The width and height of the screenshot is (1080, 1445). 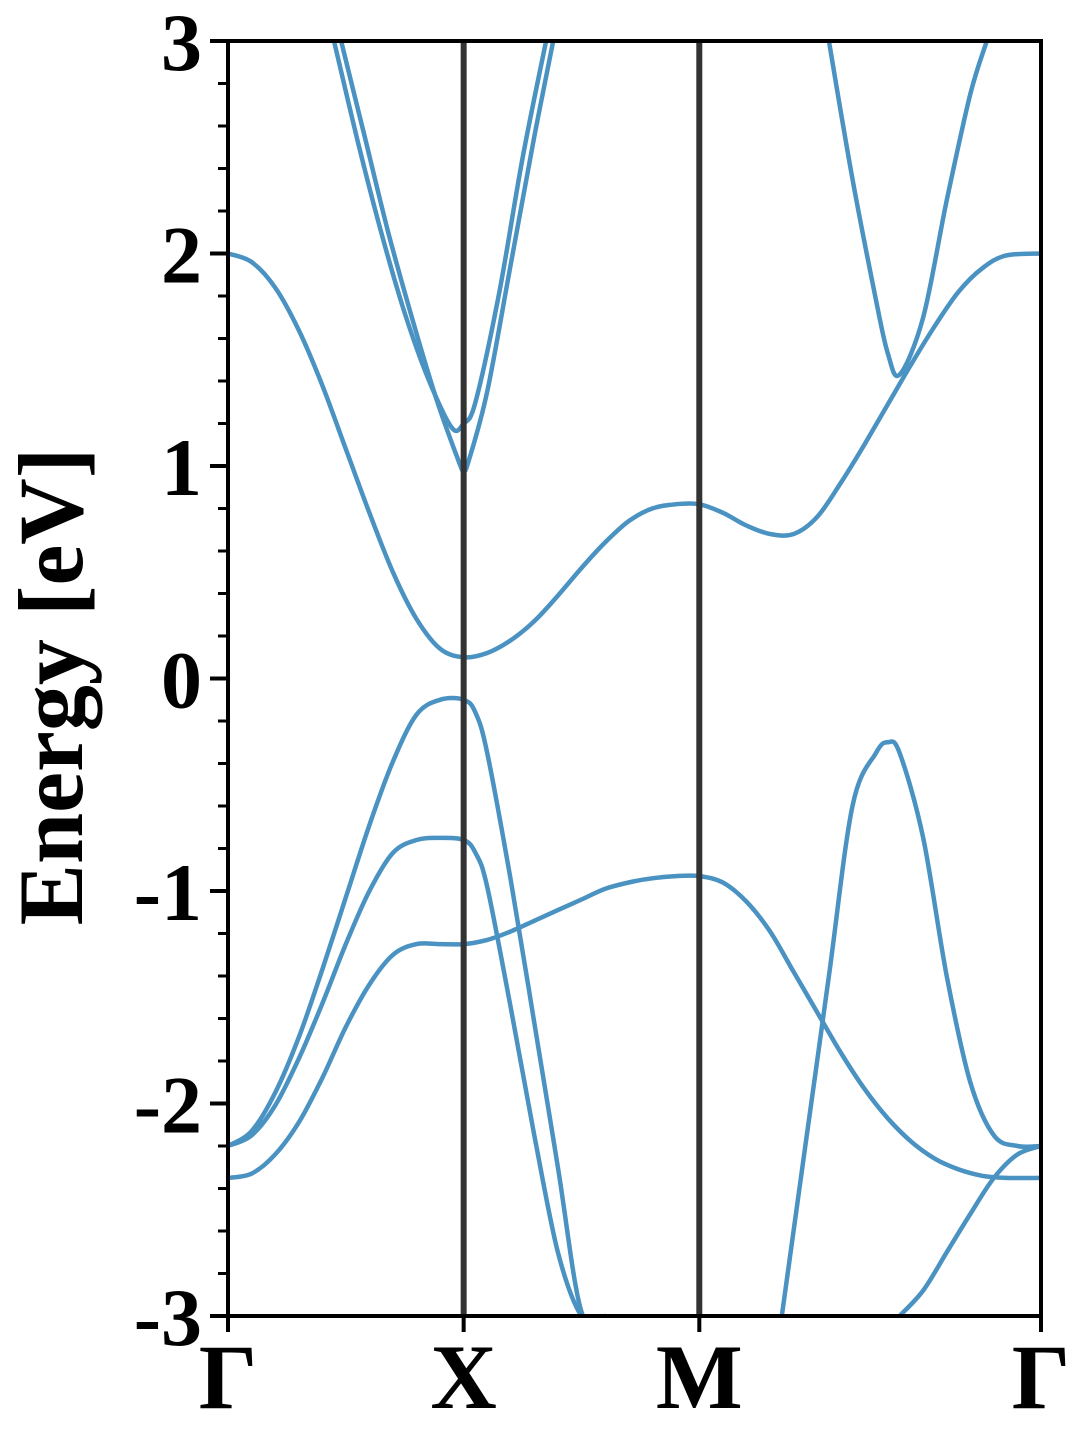 What do you see at coordinates (168, 892) in the screenshot?
I see `y-tick-label: -1` at bounding box center [168, 892].